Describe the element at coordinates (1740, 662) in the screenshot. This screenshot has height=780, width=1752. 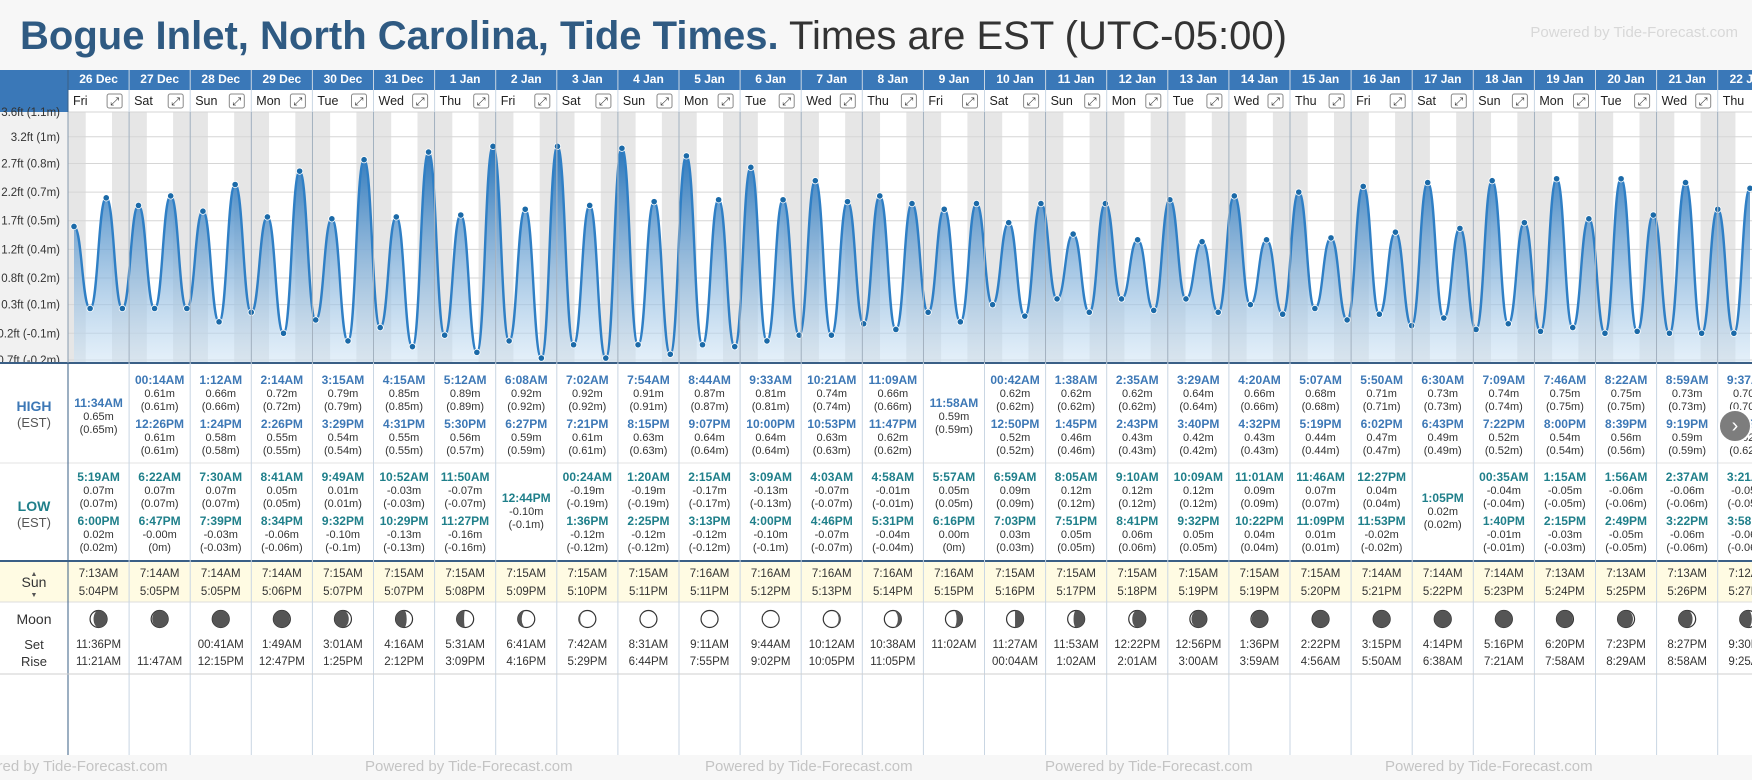
I see `moonrise-time: 9:25AM` at that location.